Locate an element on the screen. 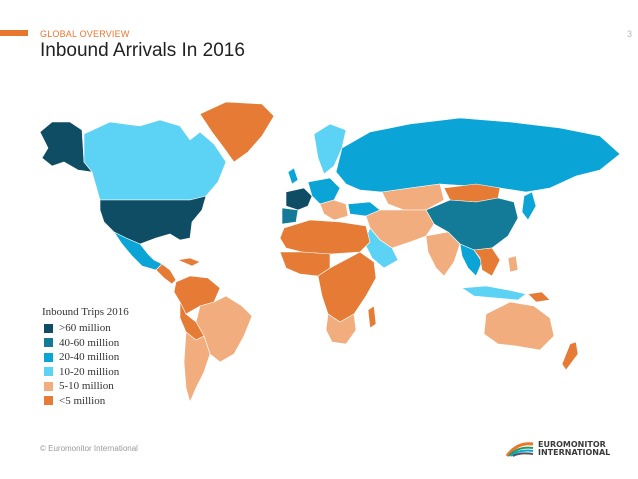 This screenshot has height=479, width=638. region-north-africa is located at coordinates (325, 237).